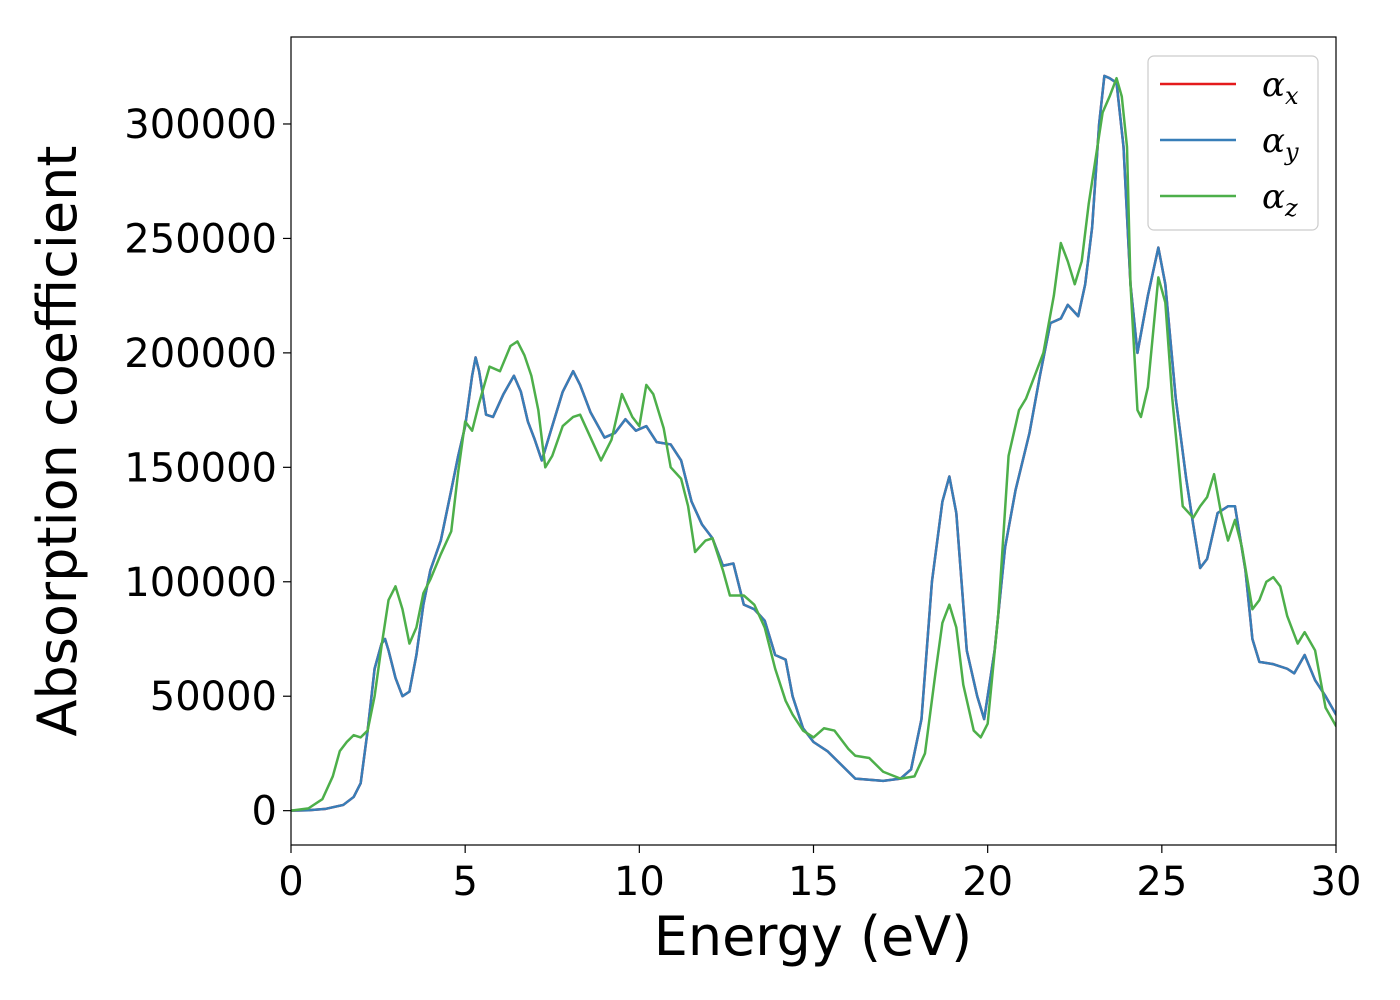 This screenshot has height=1000, width=1400. Describe the element at coordinates (200, 125) in the screenshot. I see `y-tick-label: 300000` at that location.